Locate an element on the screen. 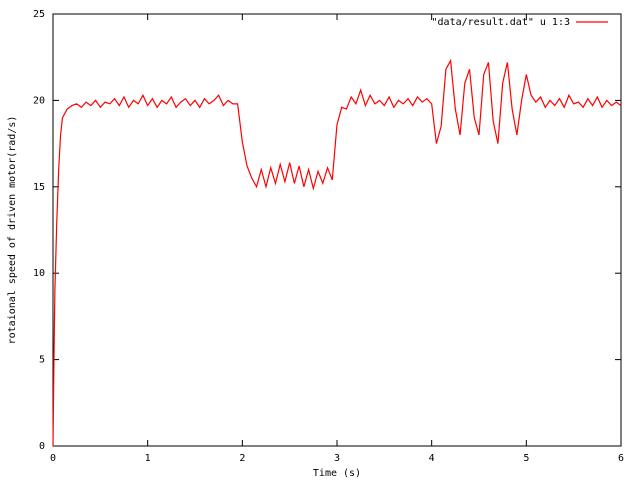  y-axis-label: rotaional speed of driven motor(rad/s) is located at coordinates (12, 230).